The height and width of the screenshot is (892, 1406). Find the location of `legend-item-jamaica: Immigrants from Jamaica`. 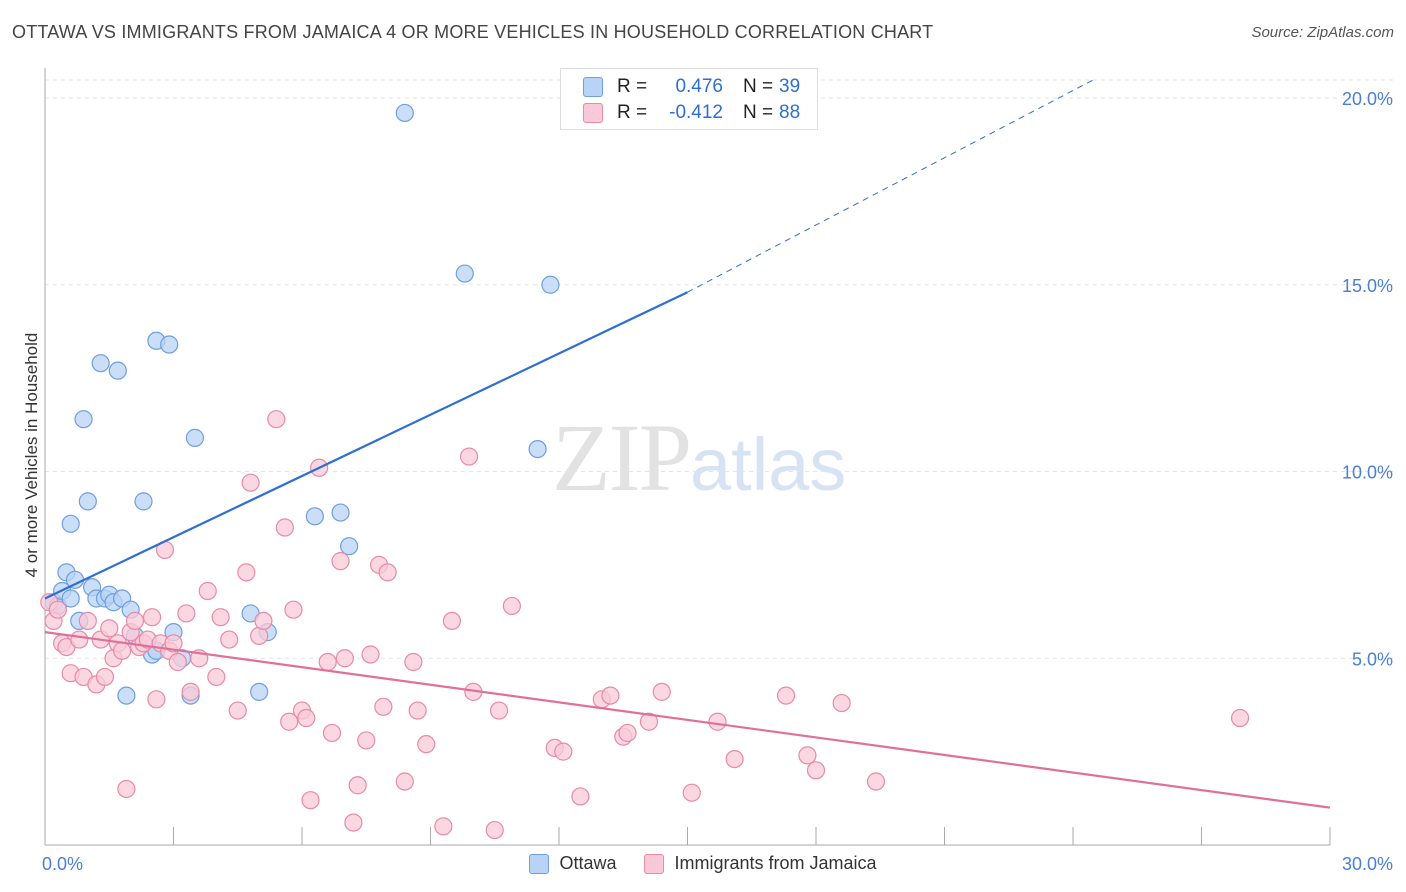

legend-item-jamaica: Immigrants from Jamaica is located at coordinates (760, 863).